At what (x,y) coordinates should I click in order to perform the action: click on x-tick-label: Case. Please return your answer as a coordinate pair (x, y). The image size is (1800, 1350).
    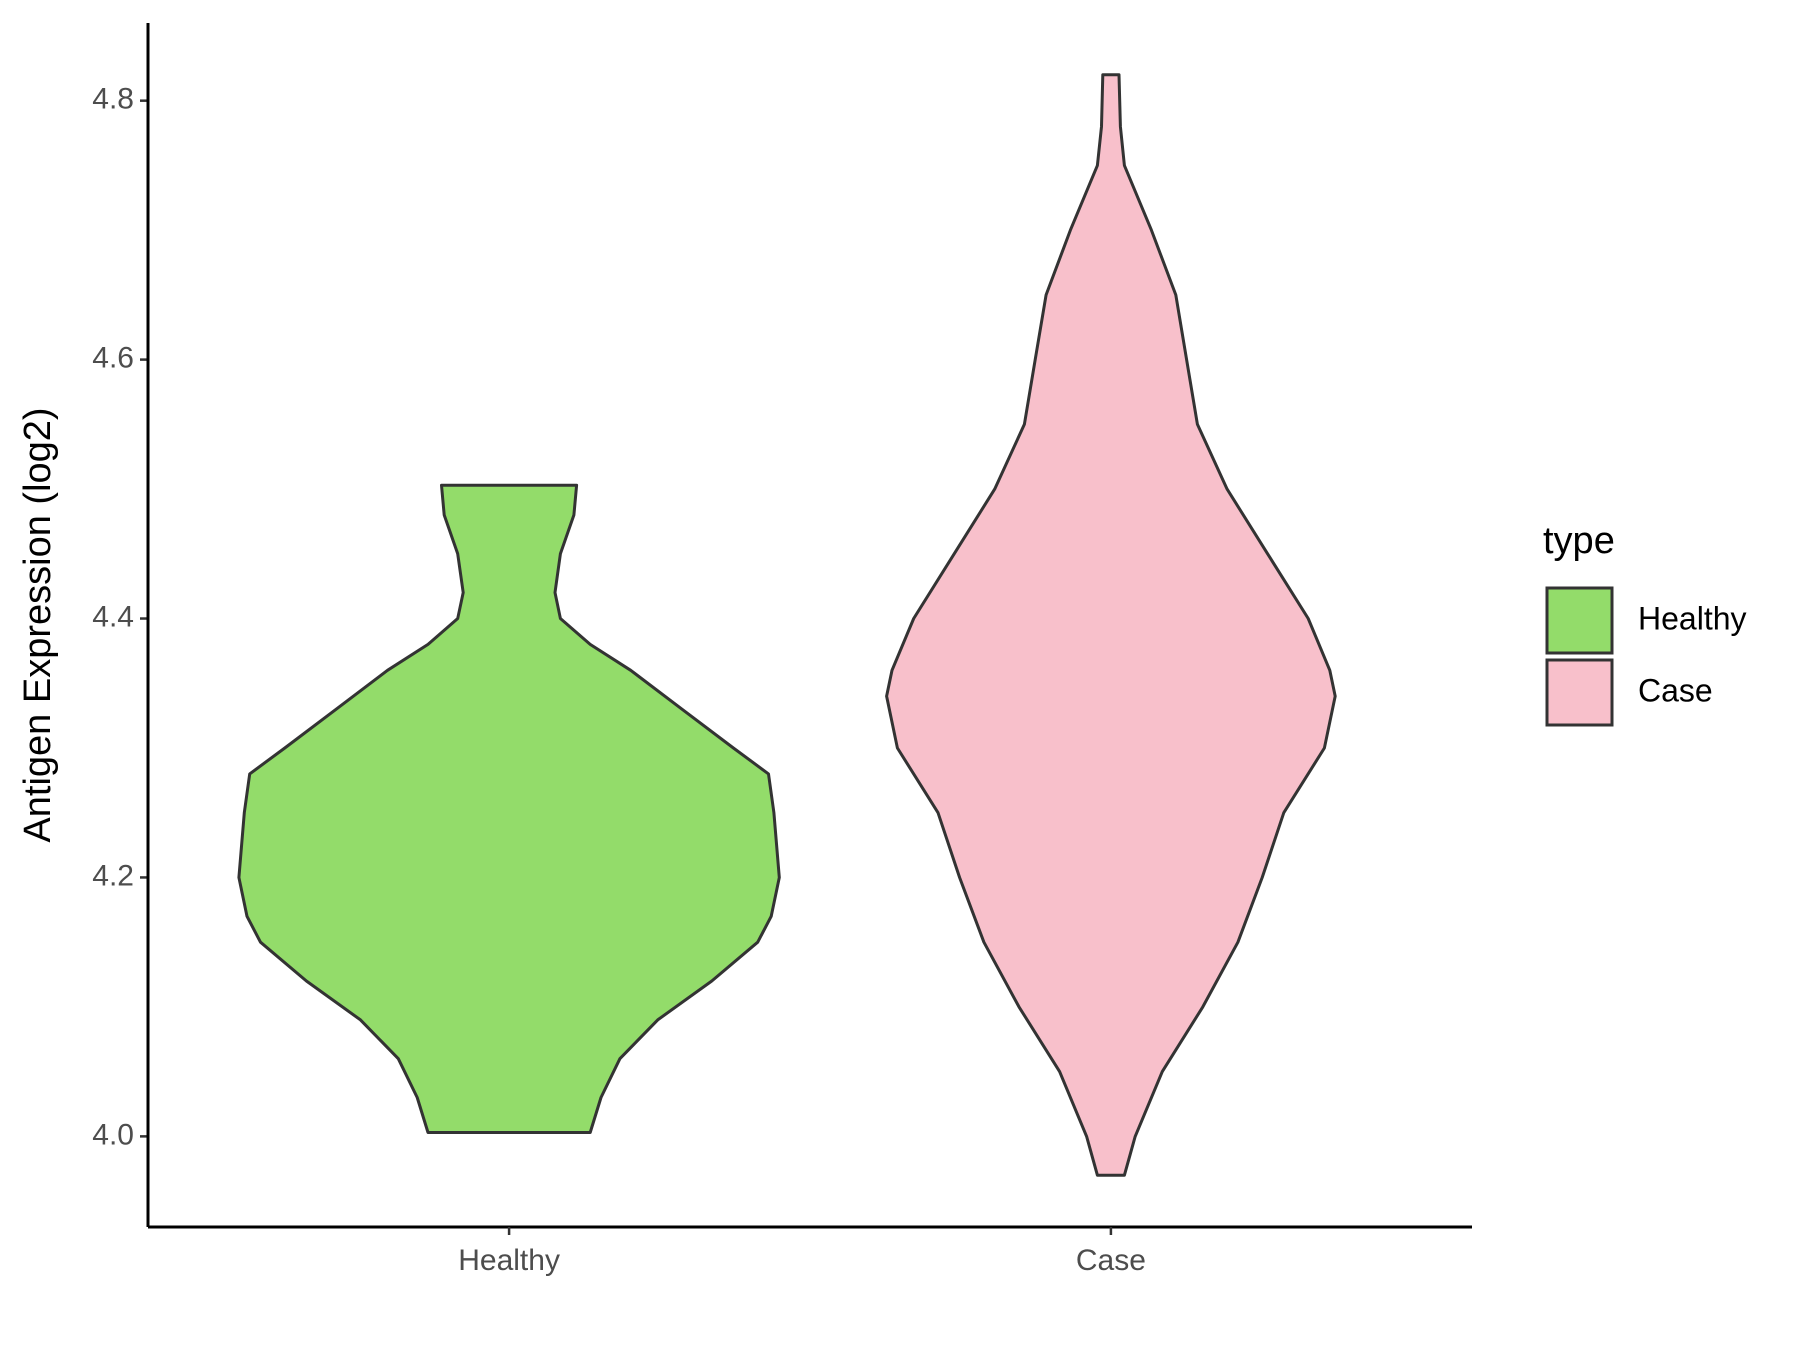
    Looking at the image, I should click on (1111, 1260).